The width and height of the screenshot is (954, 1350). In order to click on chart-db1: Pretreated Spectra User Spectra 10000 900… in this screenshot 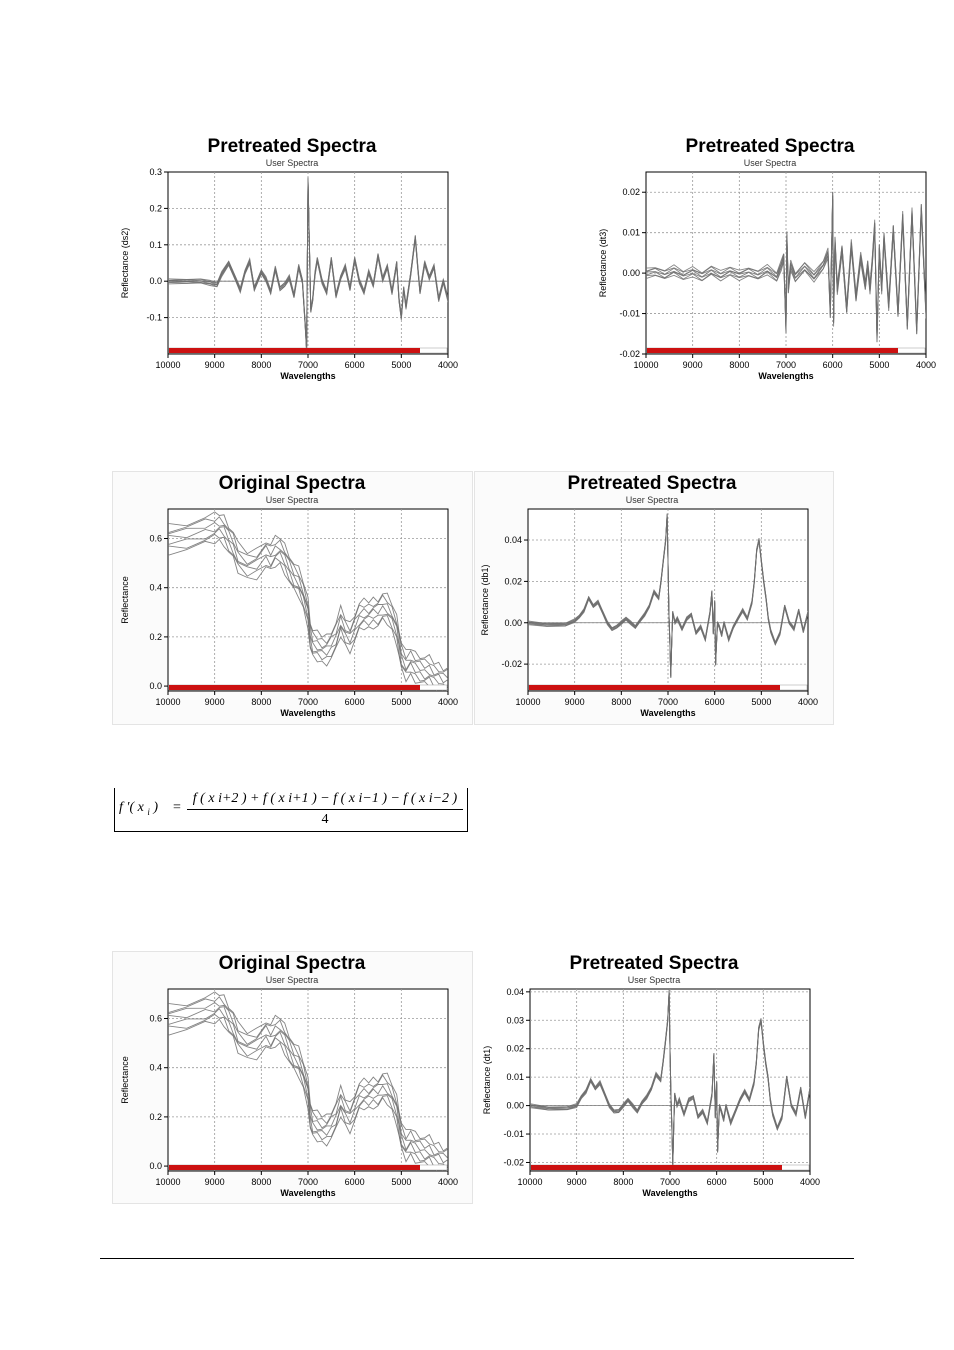, I will do `click(645, 598)`.